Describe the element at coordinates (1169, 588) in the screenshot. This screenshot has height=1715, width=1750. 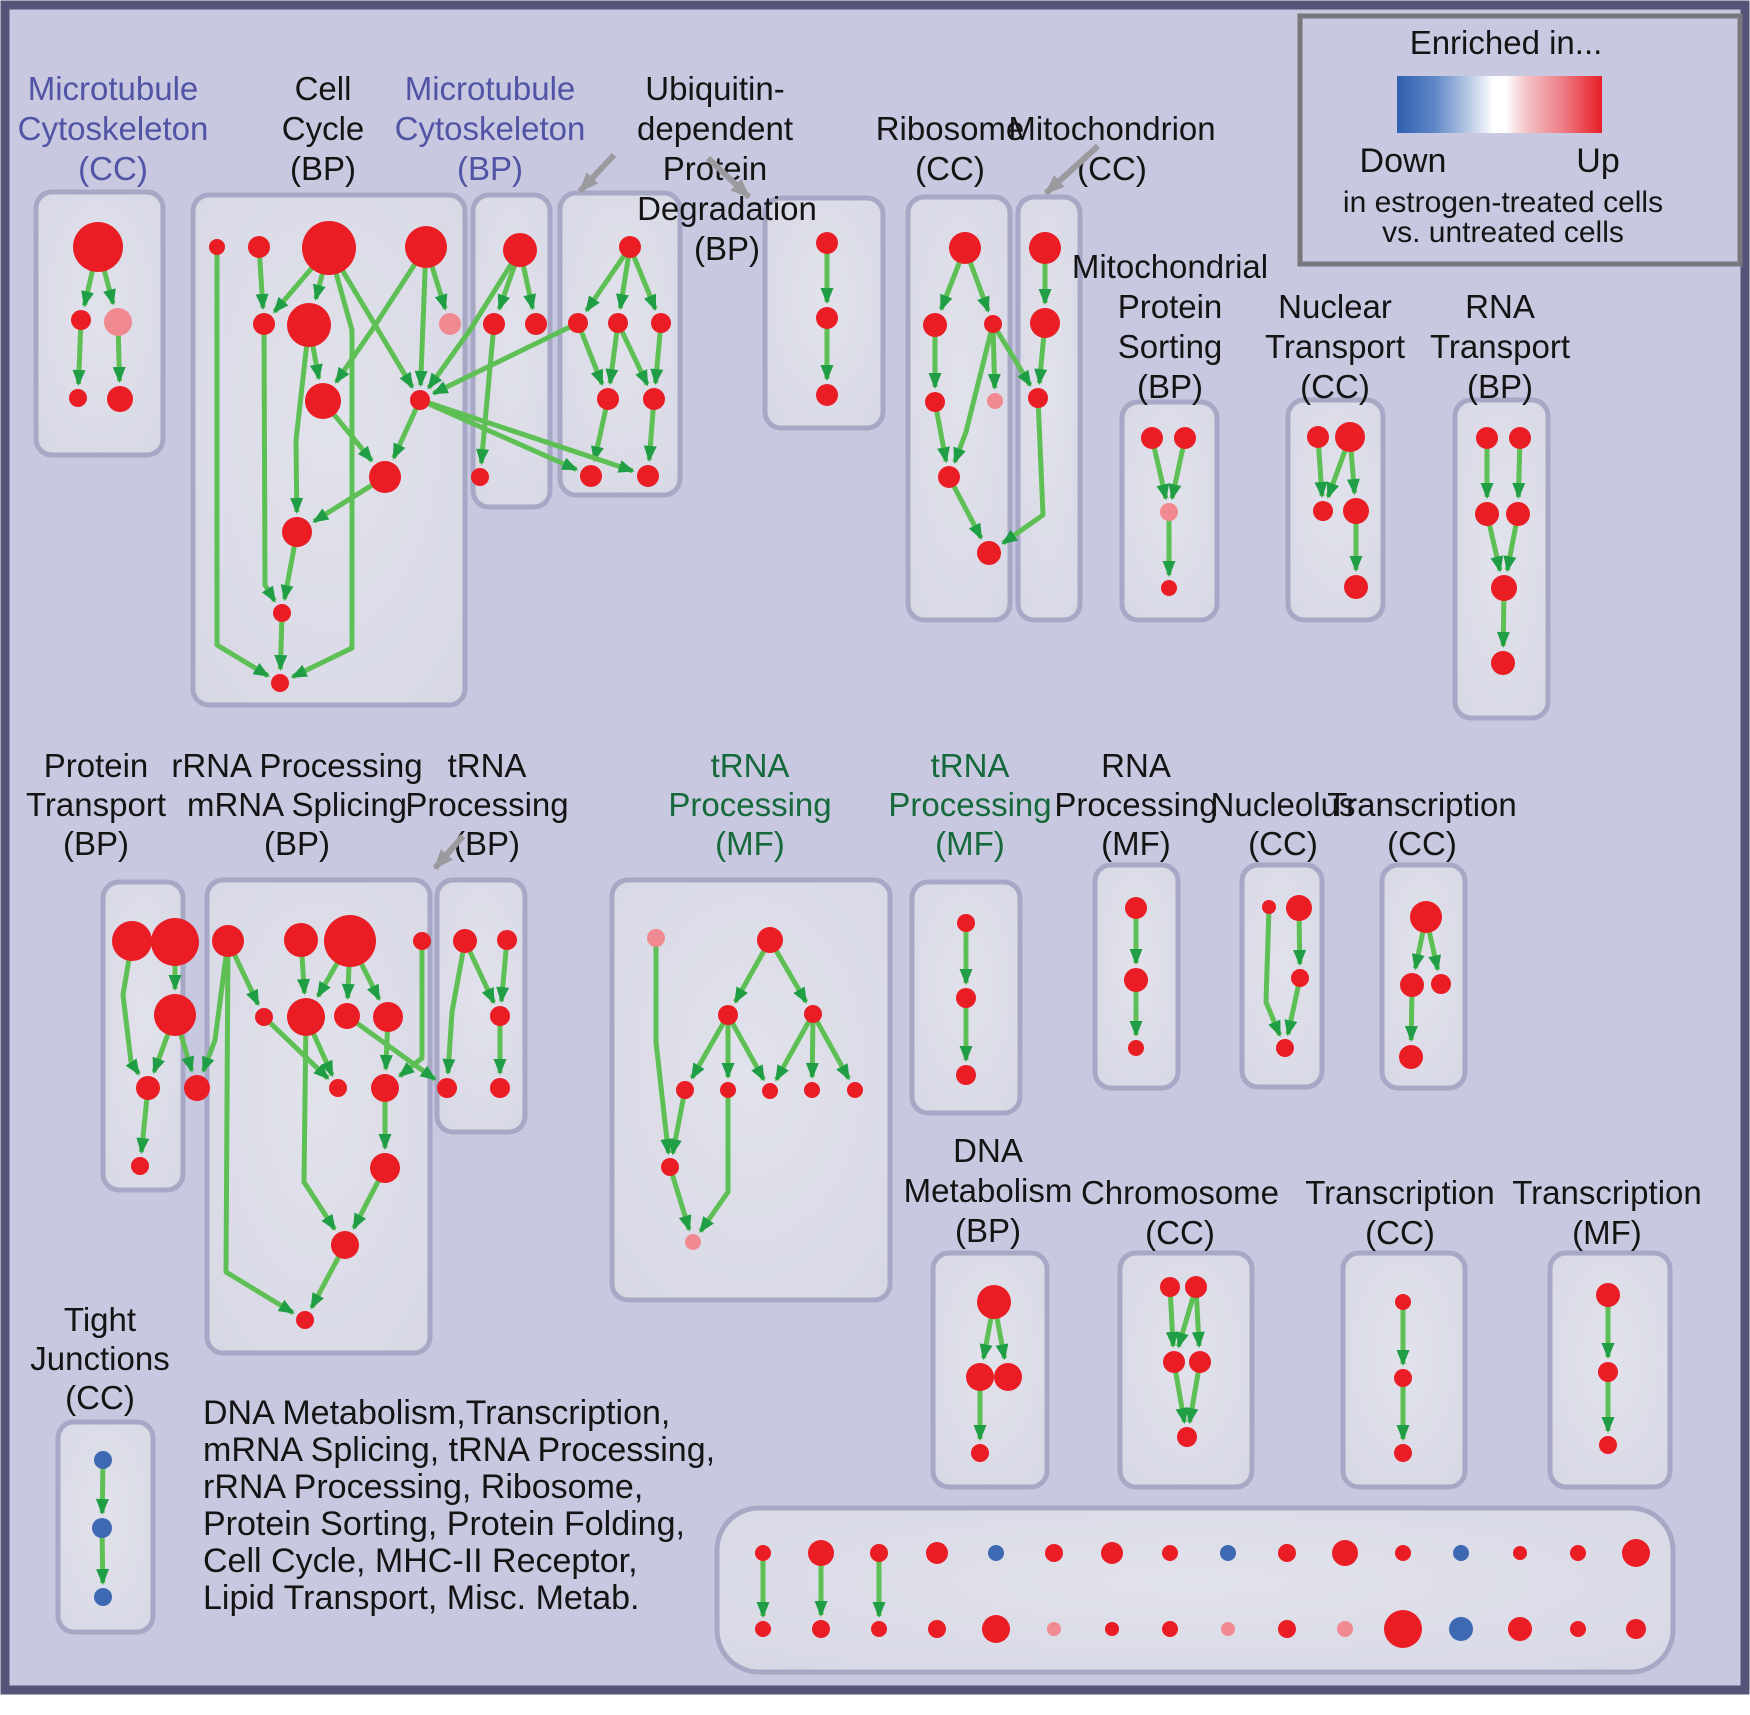
I see `node-ms4` at that location.